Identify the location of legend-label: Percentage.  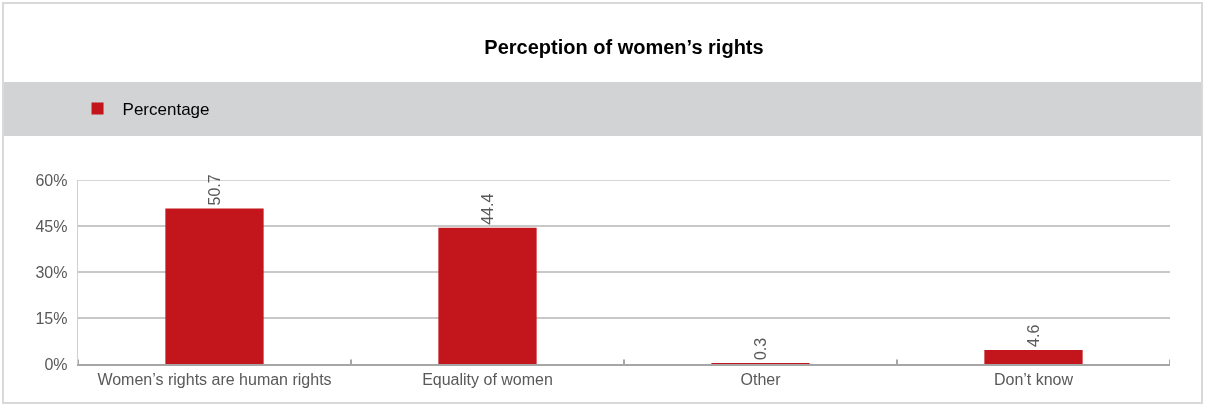
(166, 110).